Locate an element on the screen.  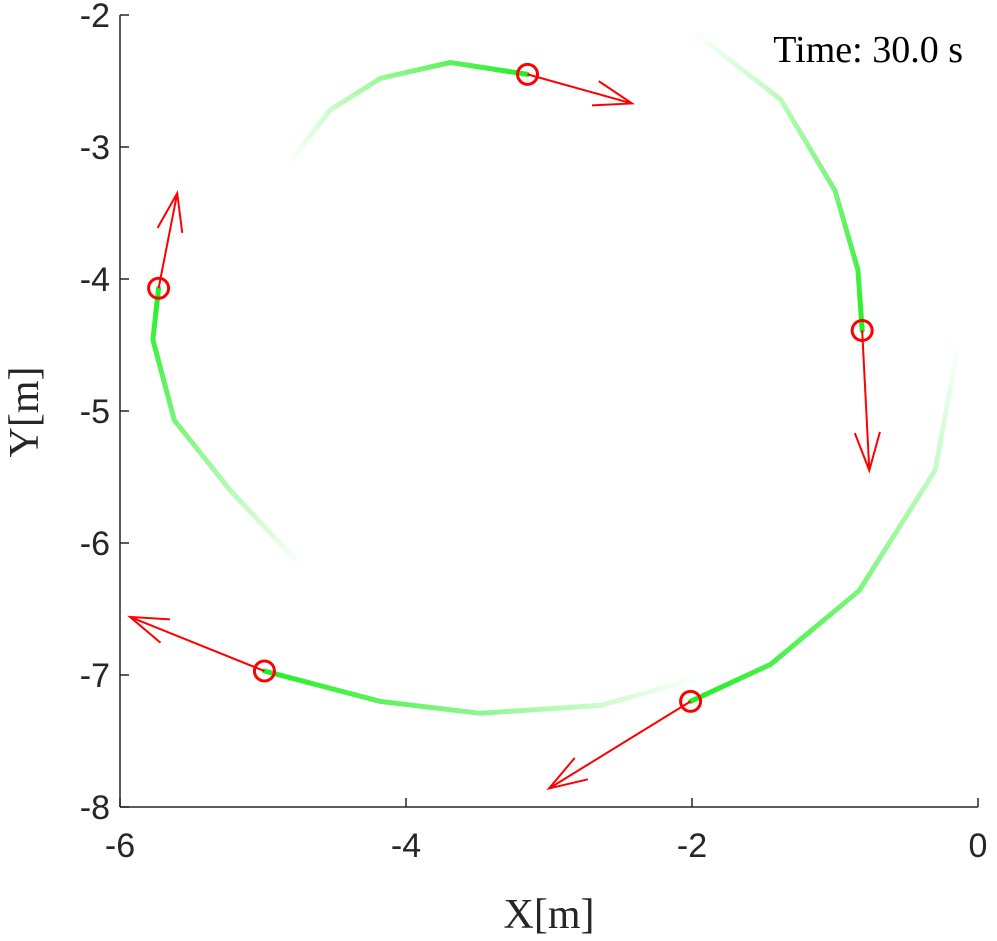
y-tick-label: -3 is located at coordinates (95, 148).